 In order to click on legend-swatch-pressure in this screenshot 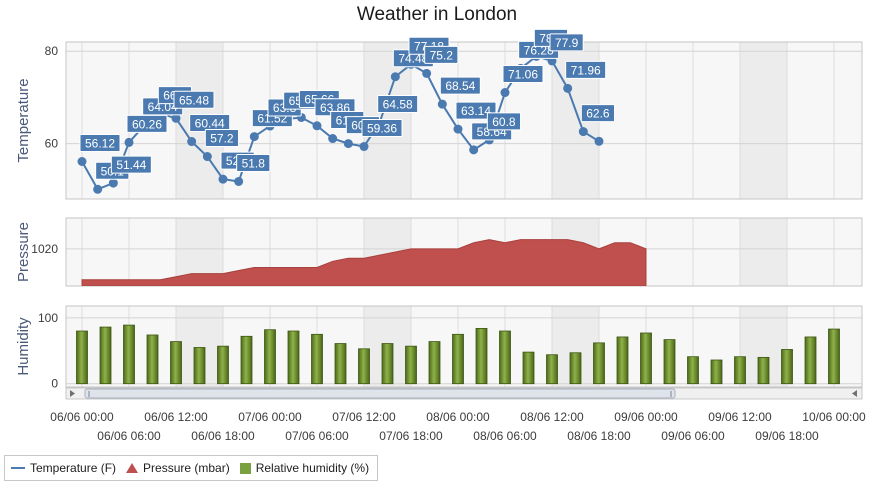, I will do `click(132, 468)`.